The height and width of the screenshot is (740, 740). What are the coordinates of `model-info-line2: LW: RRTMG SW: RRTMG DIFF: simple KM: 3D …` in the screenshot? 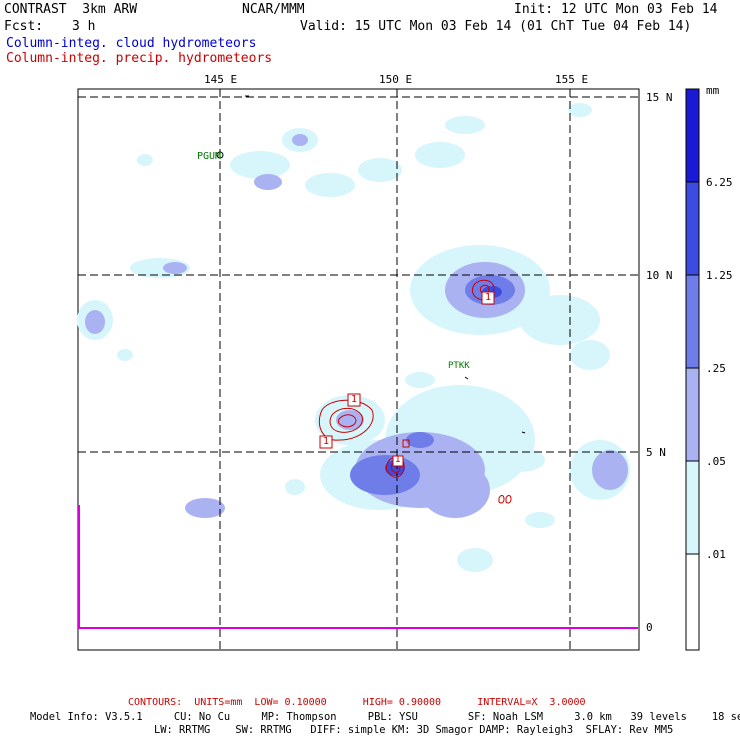 It's located at (414, 730).